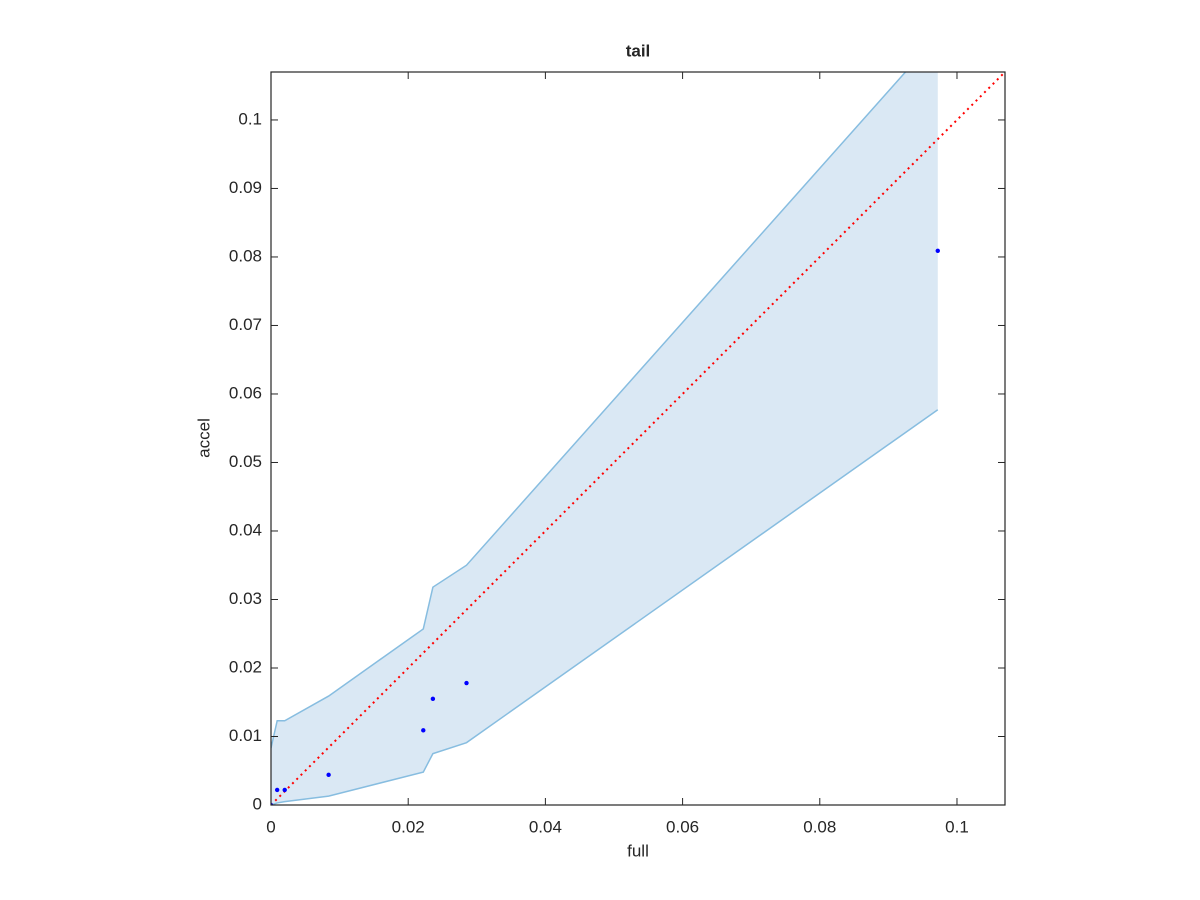  What do you see at coordinates (682, 826) in the screenshot?
I see `x-tick-label: 0.06` at bounding box center [682, 826].